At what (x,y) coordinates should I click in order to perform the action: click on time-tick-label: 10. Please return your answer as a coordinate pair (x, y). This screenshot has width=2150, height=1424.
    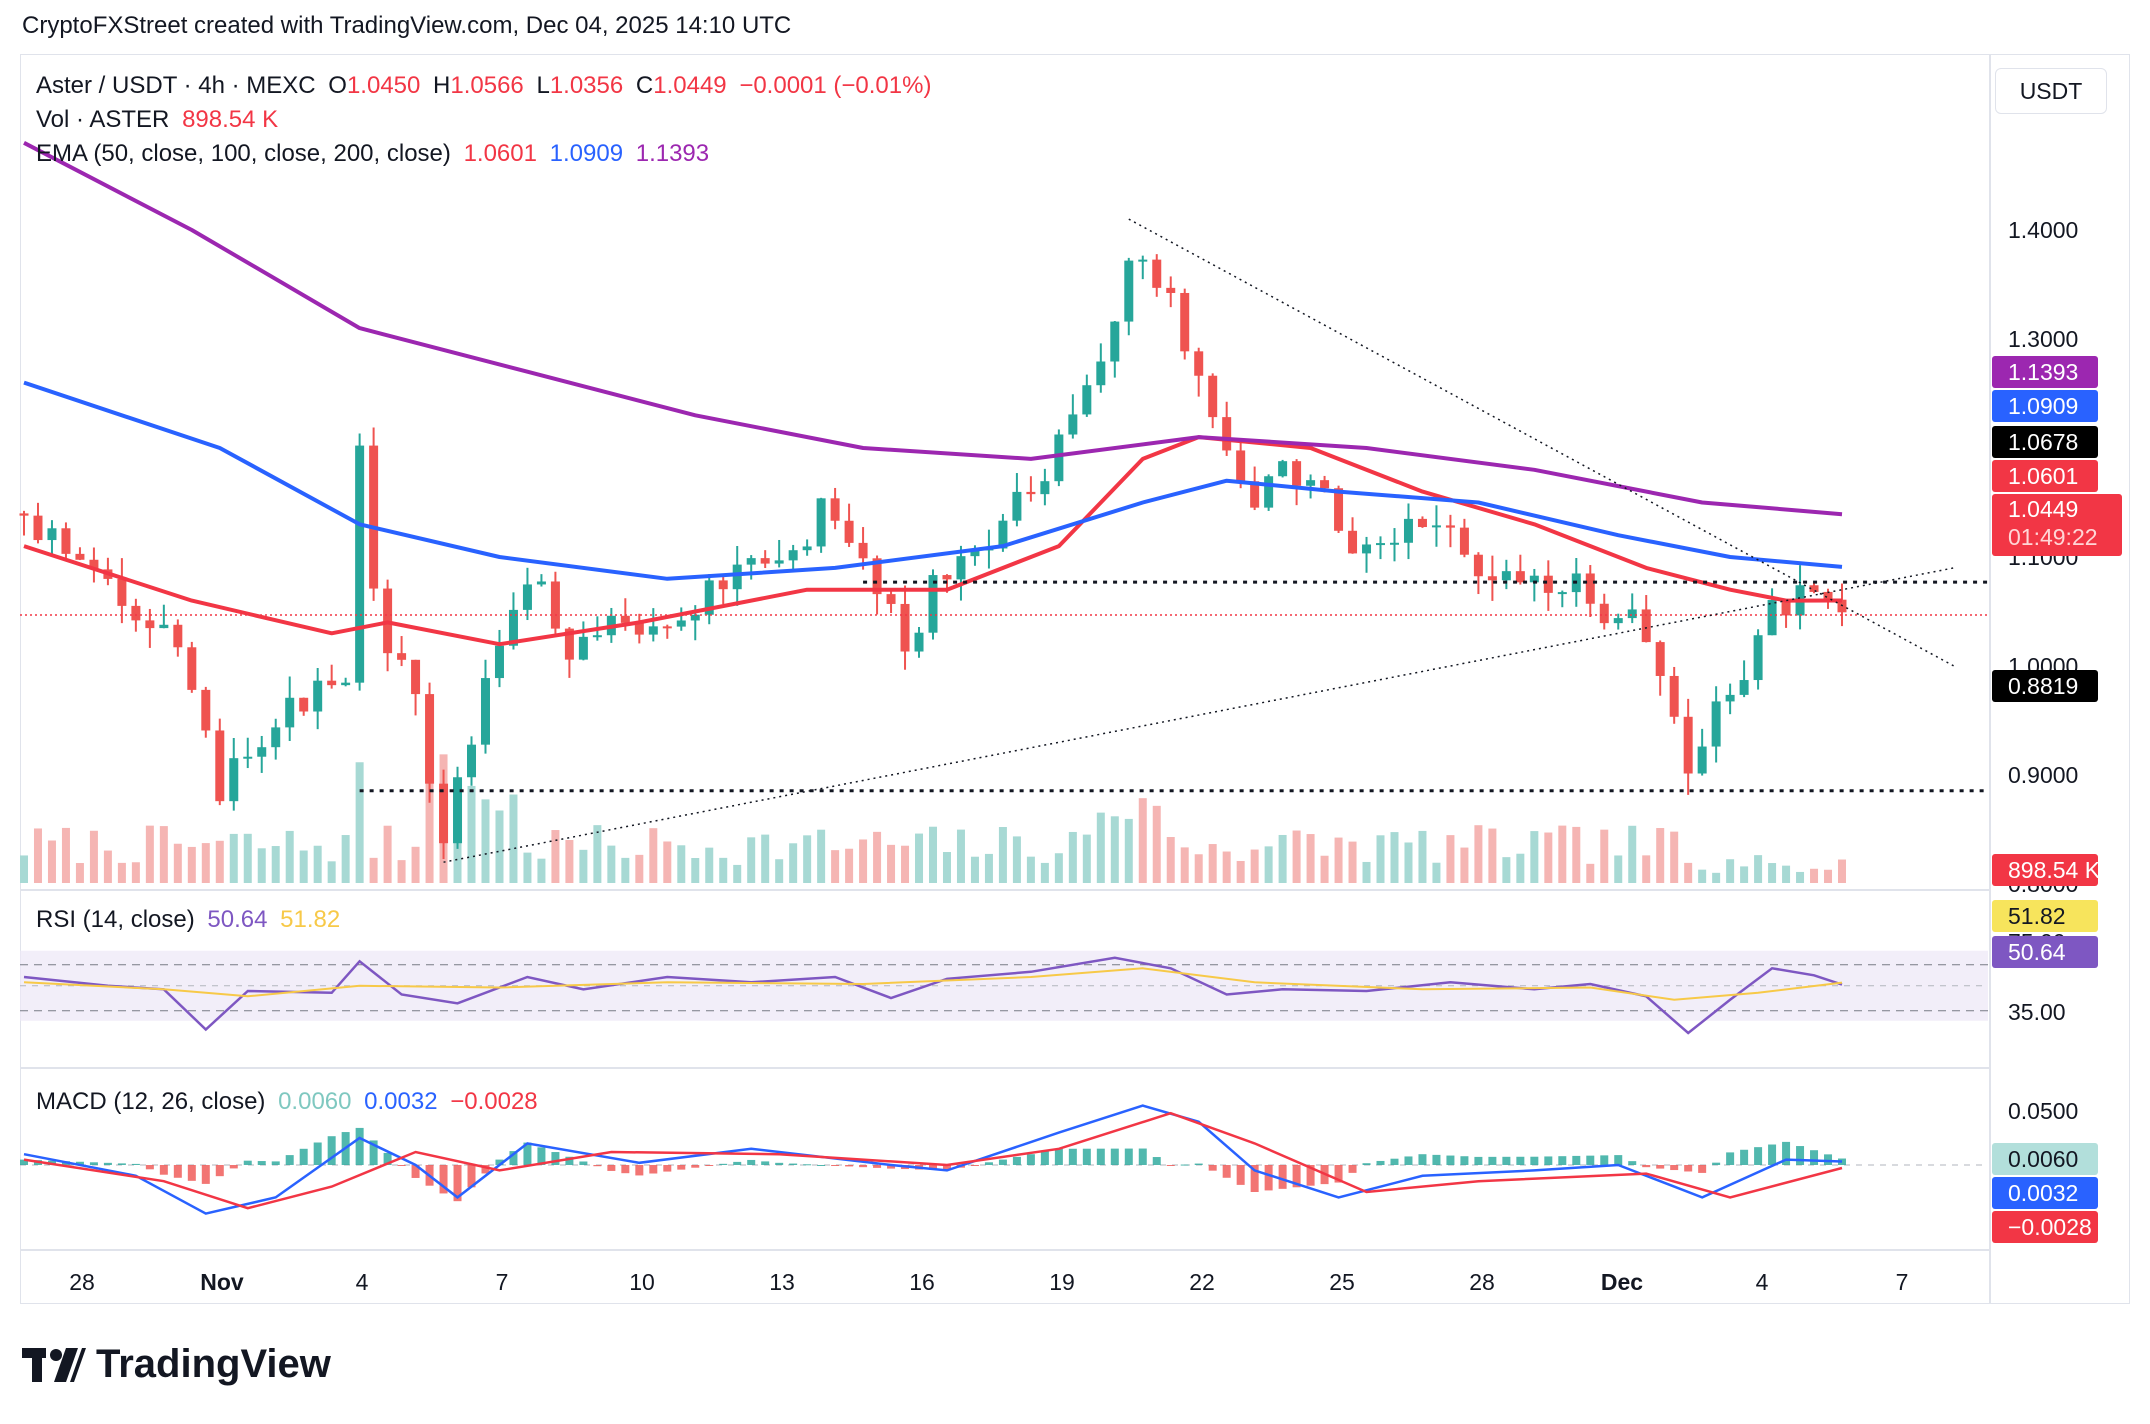
    Looking at the image, I should click on (642, 1282).